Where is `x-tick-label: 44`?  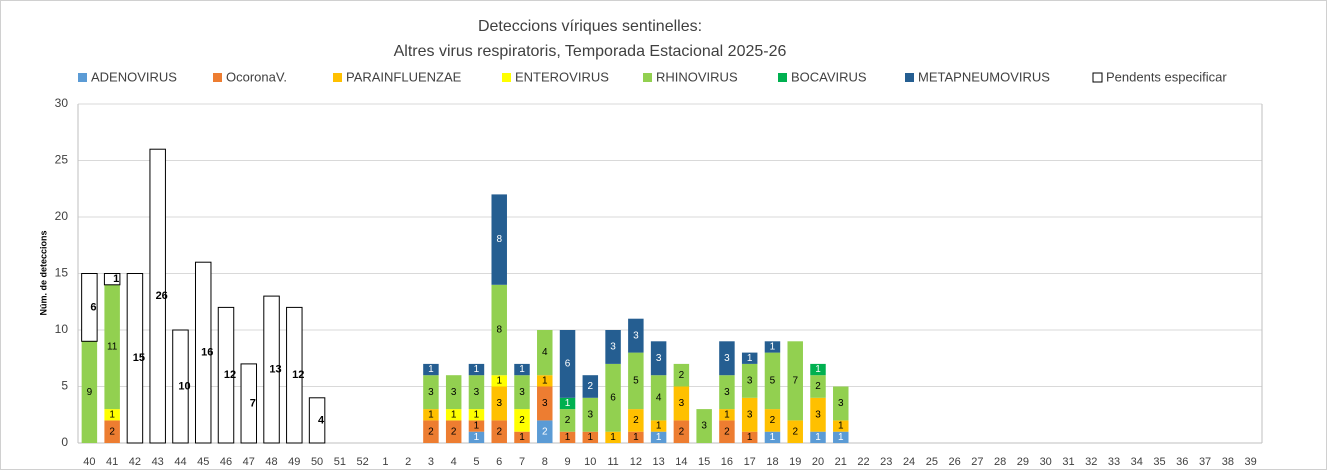
x-tick-label: 44 is located at coordinates (180, 462).